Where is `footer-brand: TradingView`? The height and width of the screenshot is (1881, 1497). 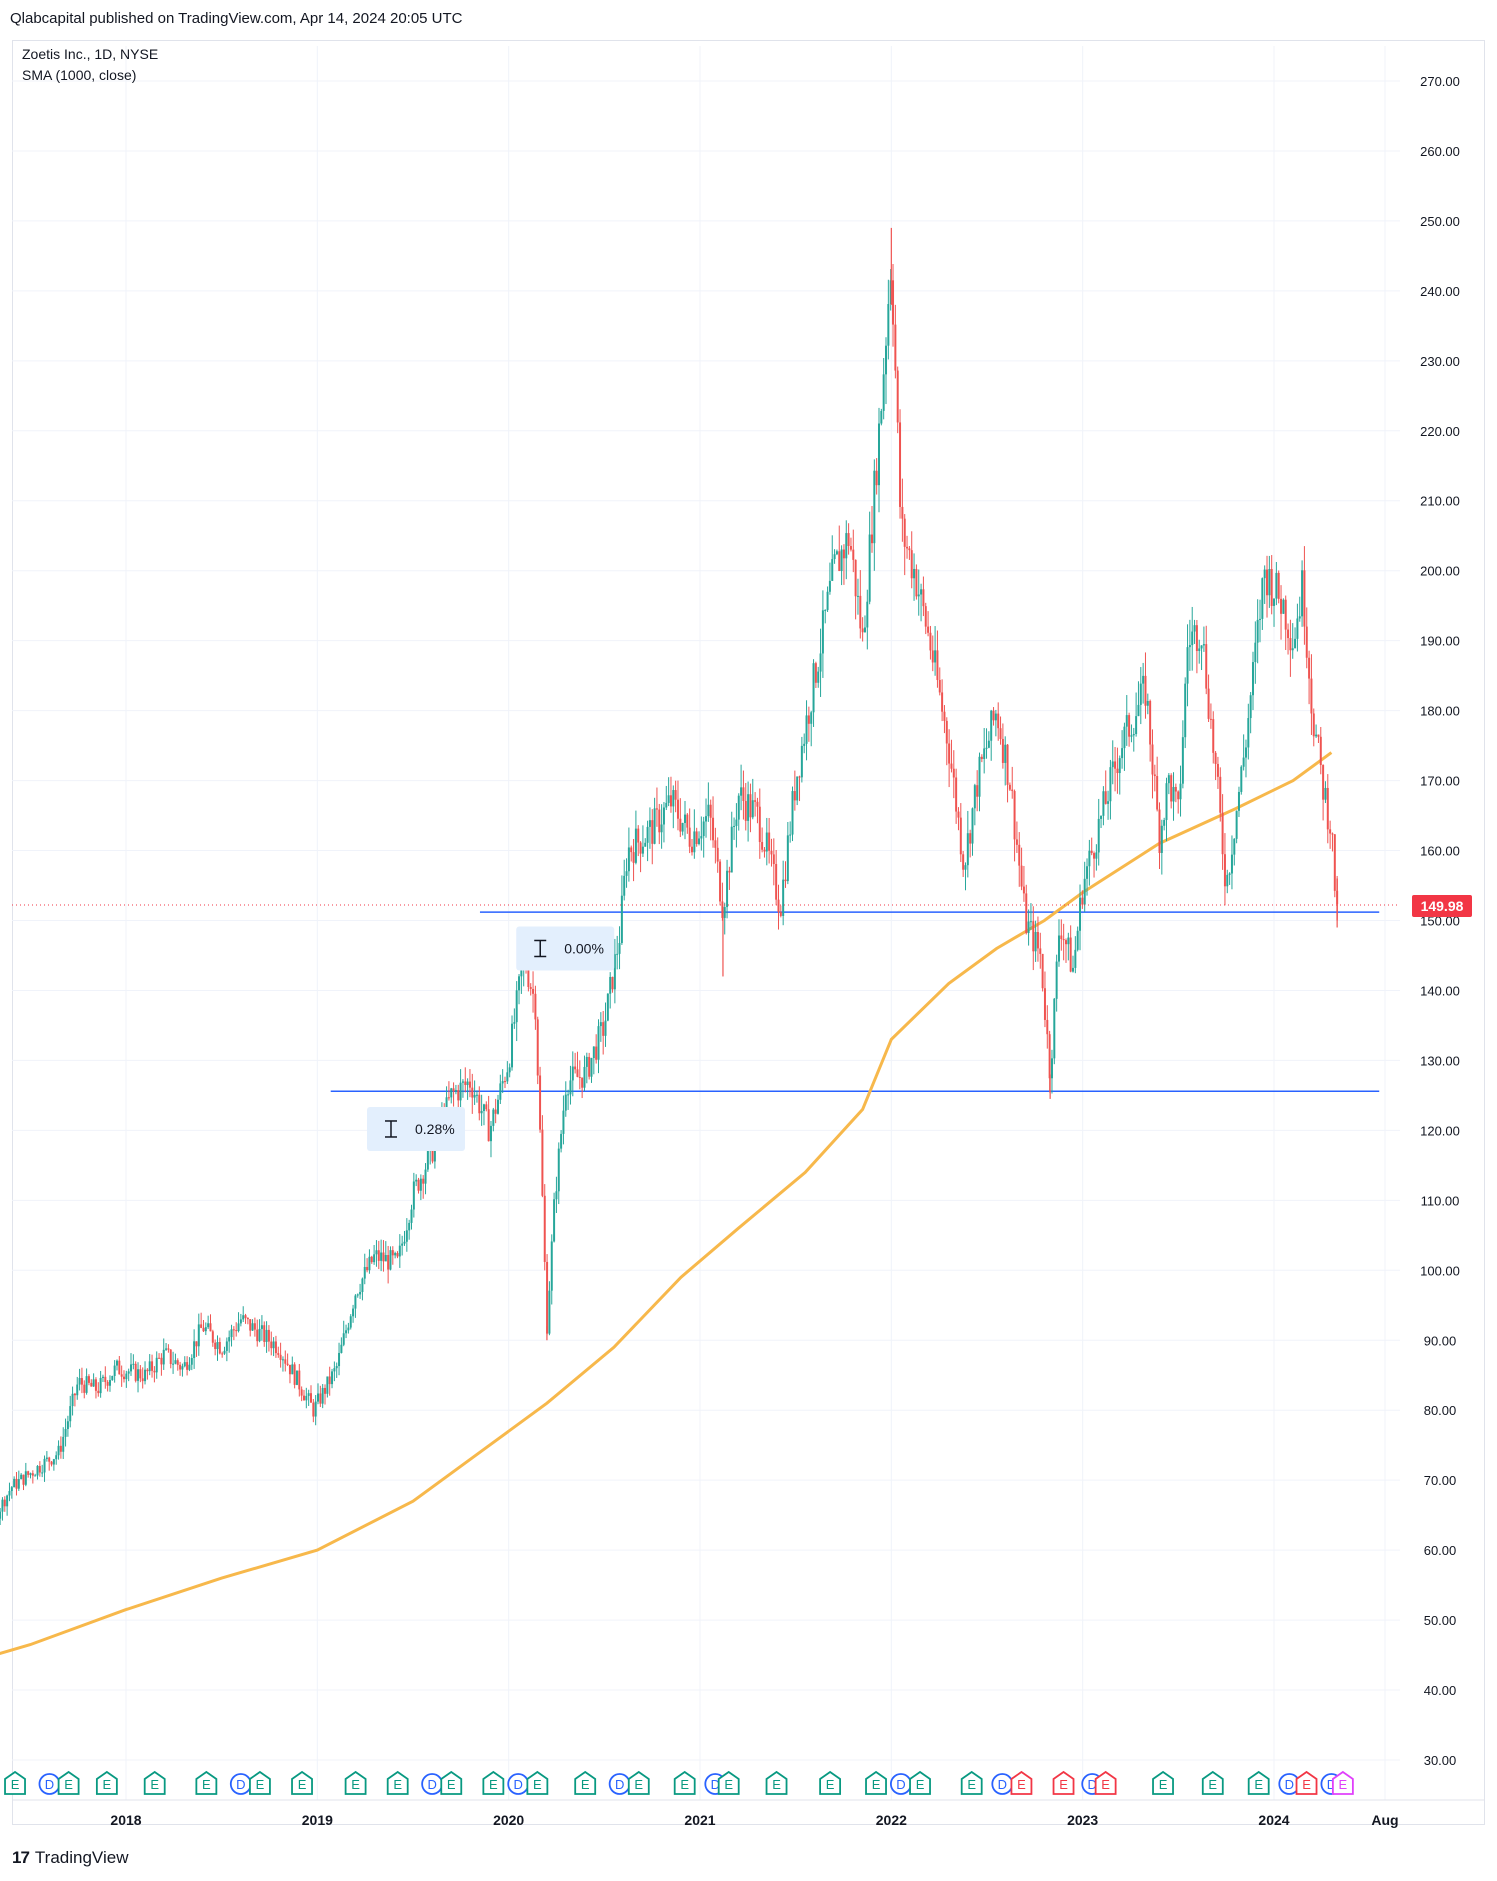
footer-brand: TradingView is located at coordinates (81, 1857).